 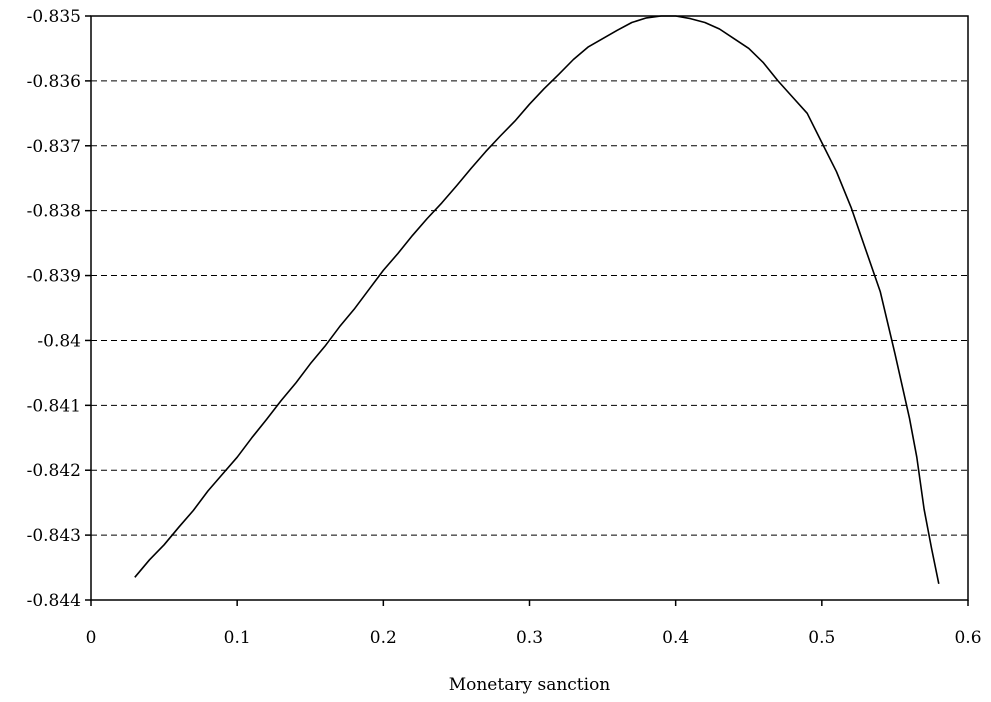 What do you see at coordinates (530, 685) in the screenshot?
I see `x-axis-title: Monetary sanction` at bounding box center [530, 685].